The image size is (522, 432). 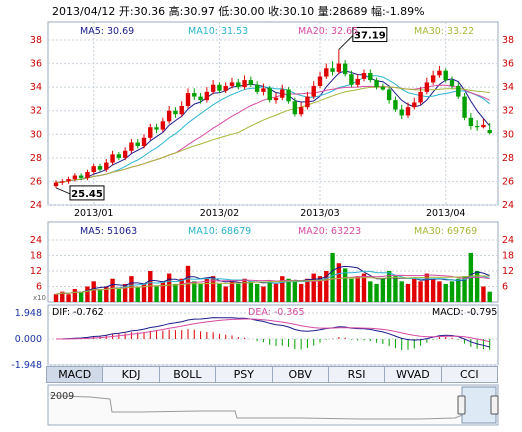 I want to click on vol-ma10-line, so click(x=272, y=282).